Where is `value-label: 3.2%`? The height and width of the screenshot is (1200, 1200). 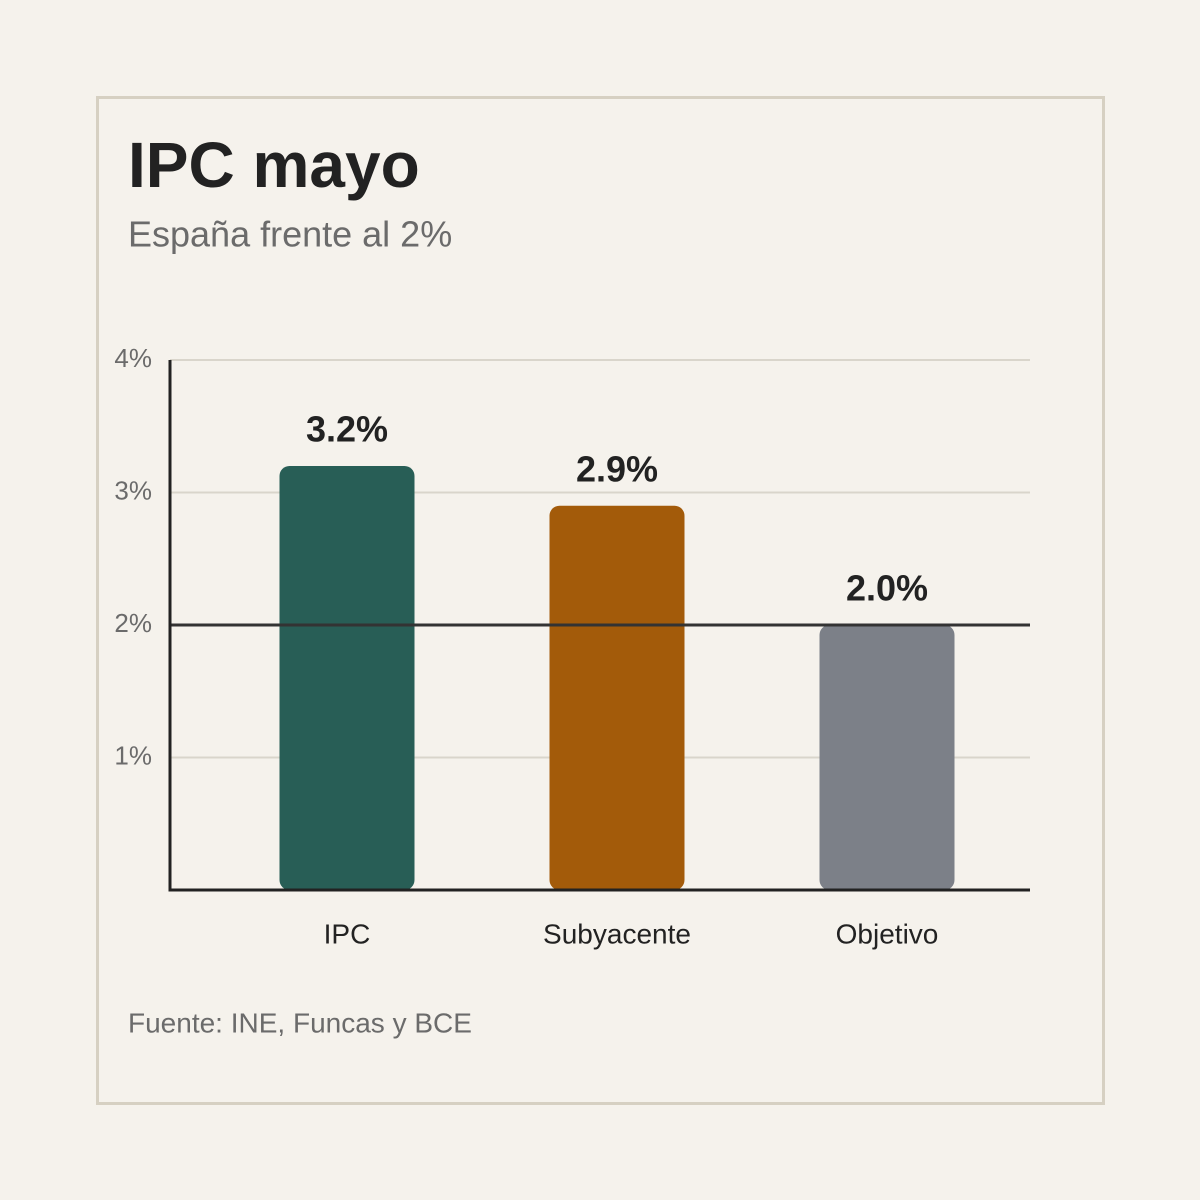 value-label: 3.2% is located at coordinates (347, 429).